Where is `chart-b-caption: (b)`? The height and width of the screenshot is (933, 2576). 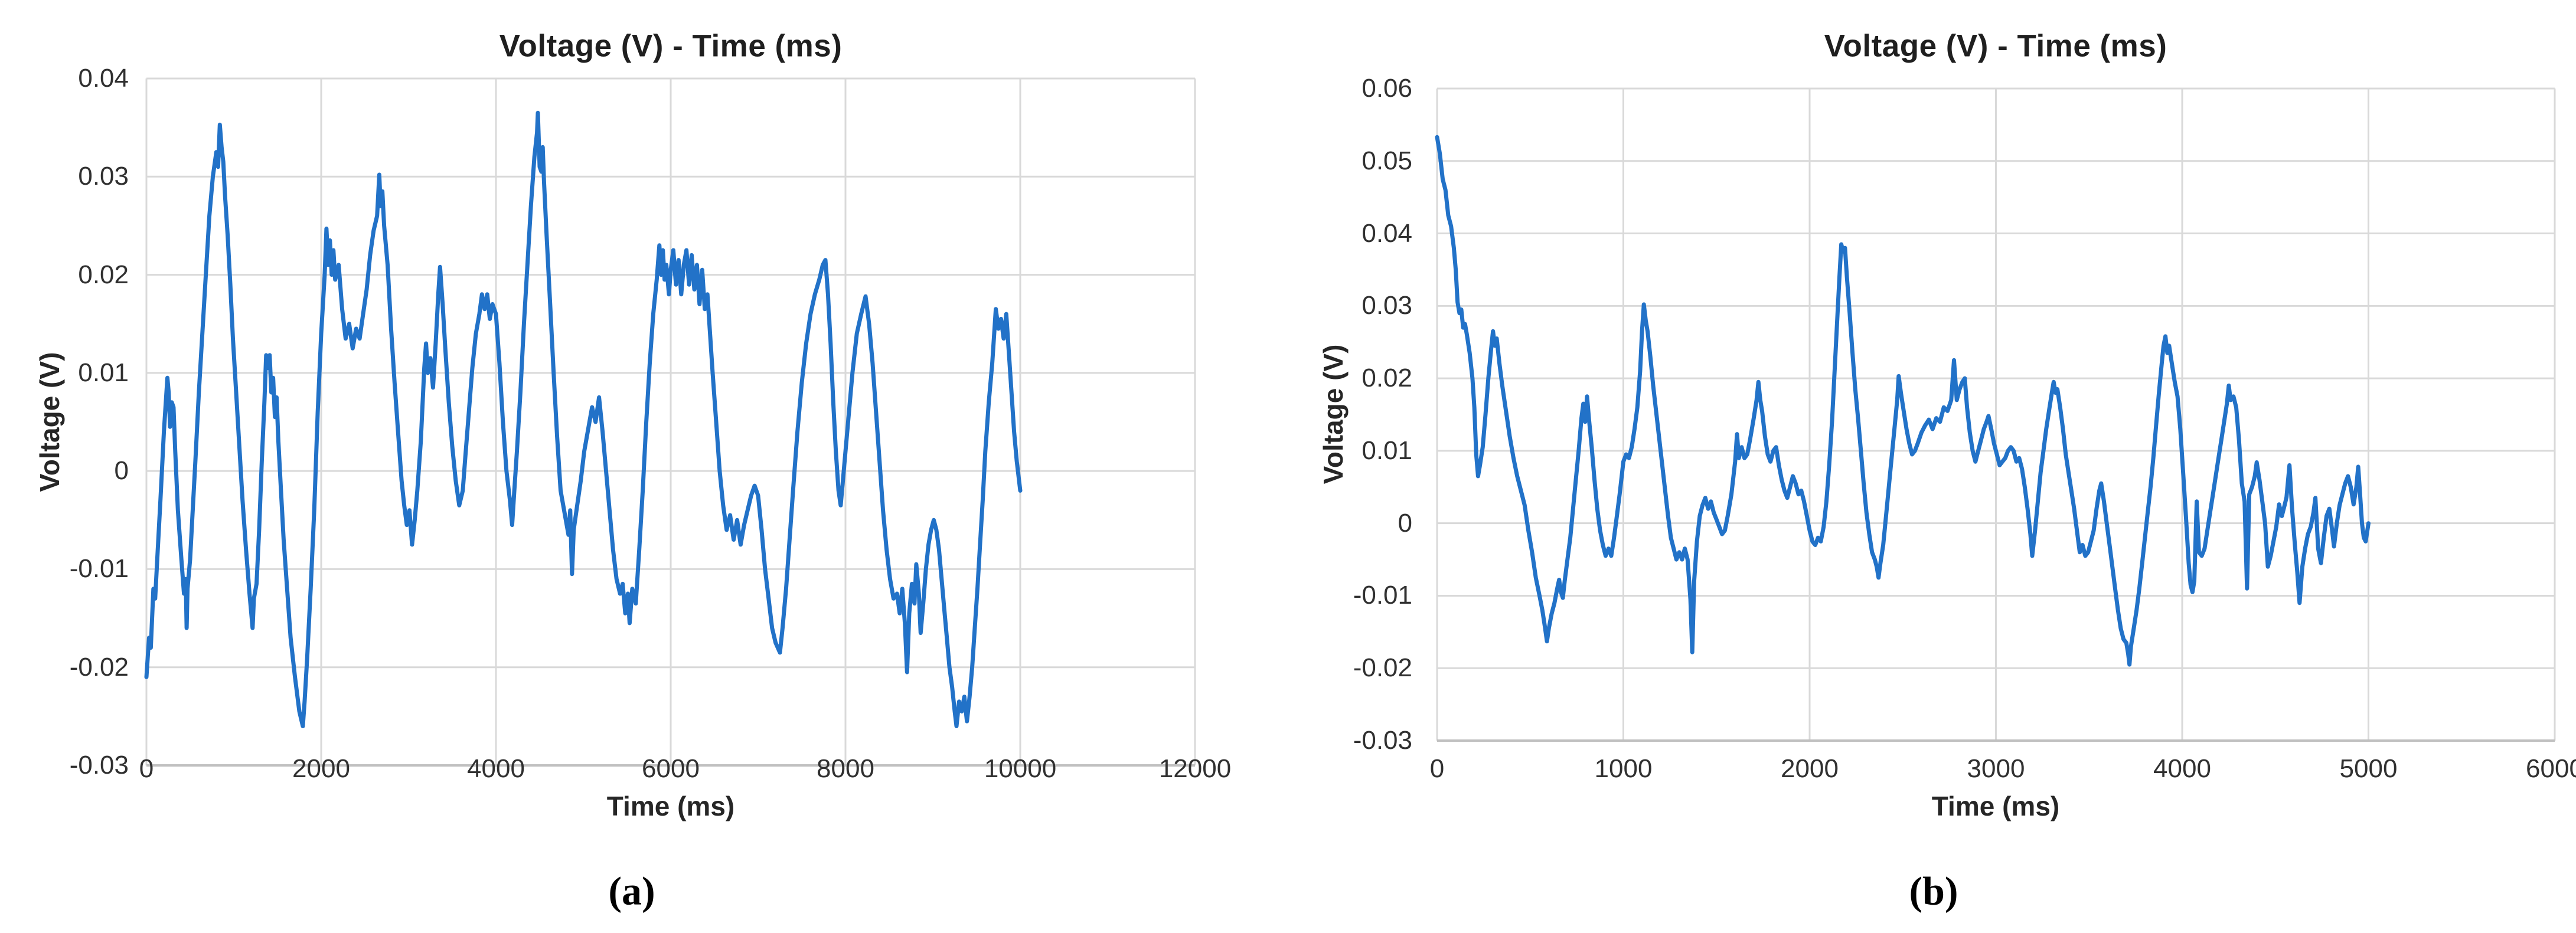 chart-b-caption: (b) is located at coordinates (1933, 891).